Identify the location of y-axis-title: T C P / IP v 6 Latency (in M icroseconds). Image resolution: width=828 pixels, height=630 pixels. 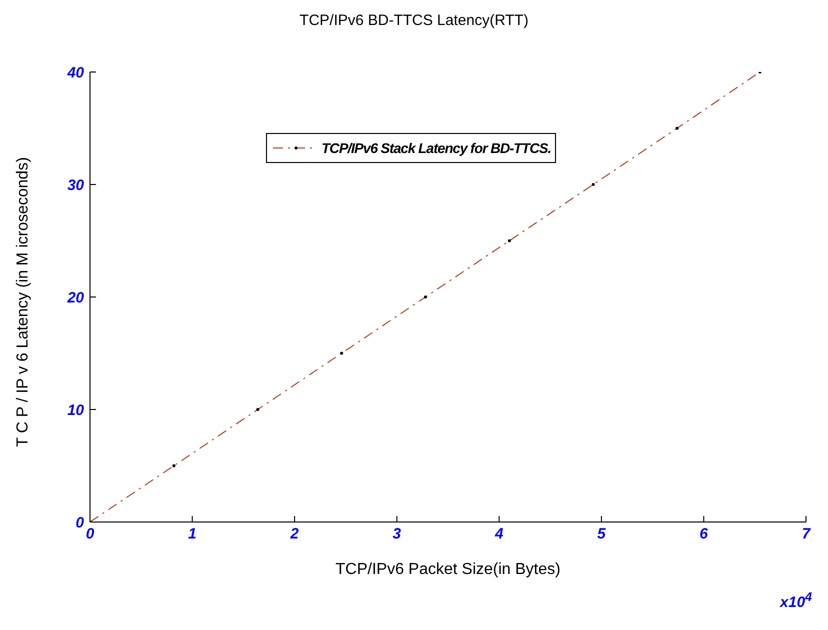
(23, 302).